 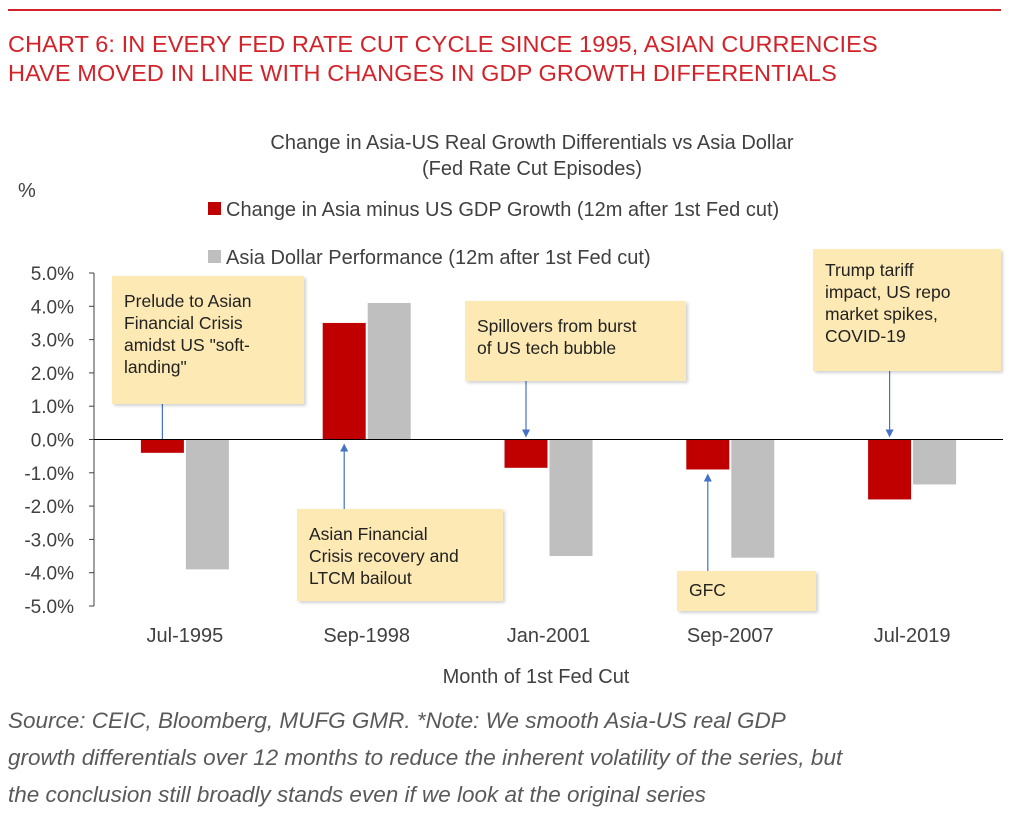 I want to click on bar-gdp-diff-sep-2007, so click(x=708, y=454).